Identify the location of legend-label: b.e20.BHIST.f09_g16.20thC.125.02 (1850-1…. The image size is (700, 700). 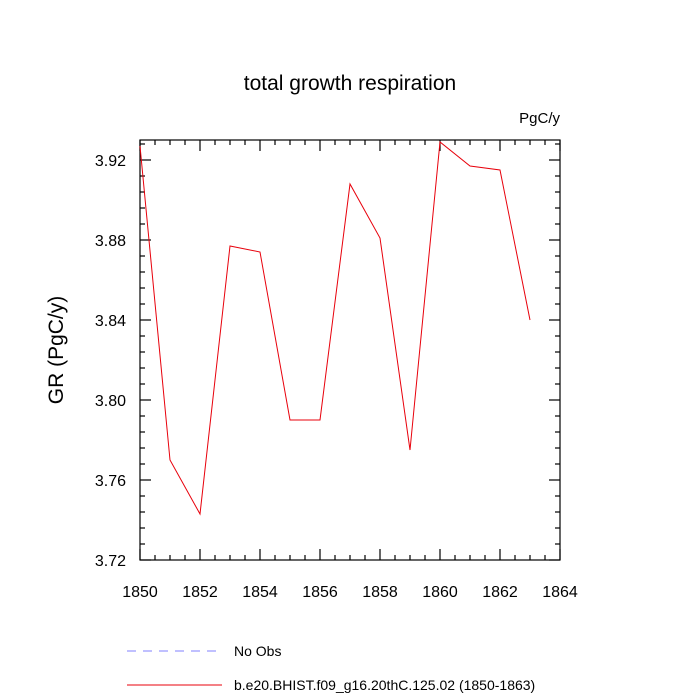
(384, 685).